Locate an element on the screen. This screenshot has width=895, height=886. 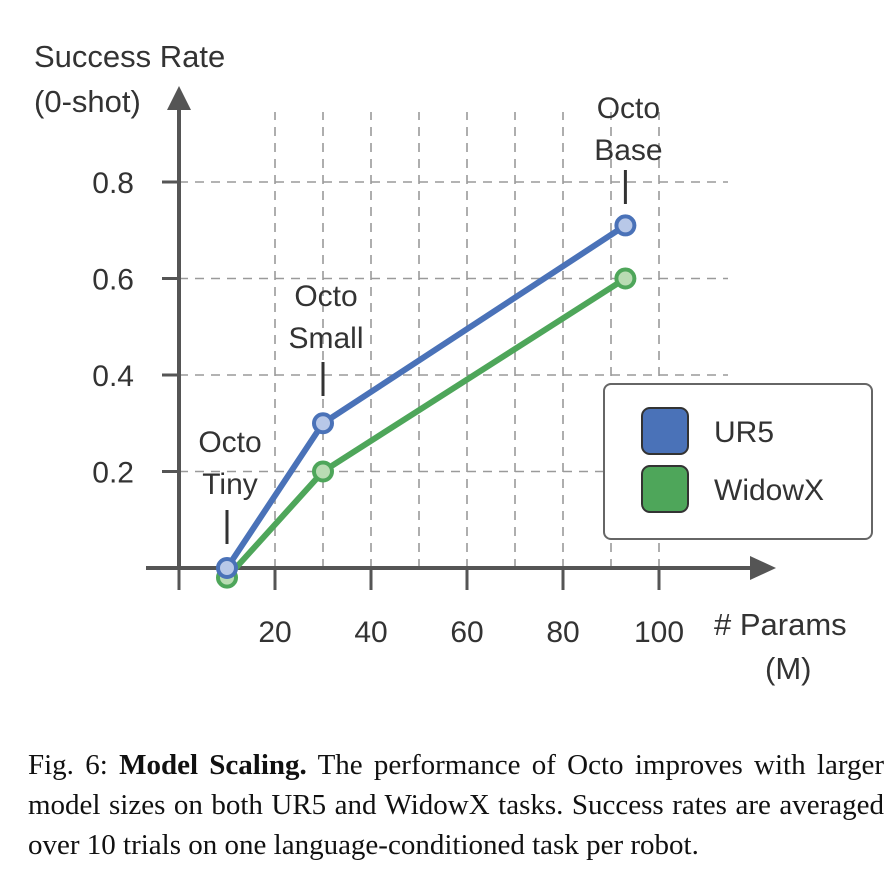
legend: UR5 WidowX is located at coordinates (738, 461).